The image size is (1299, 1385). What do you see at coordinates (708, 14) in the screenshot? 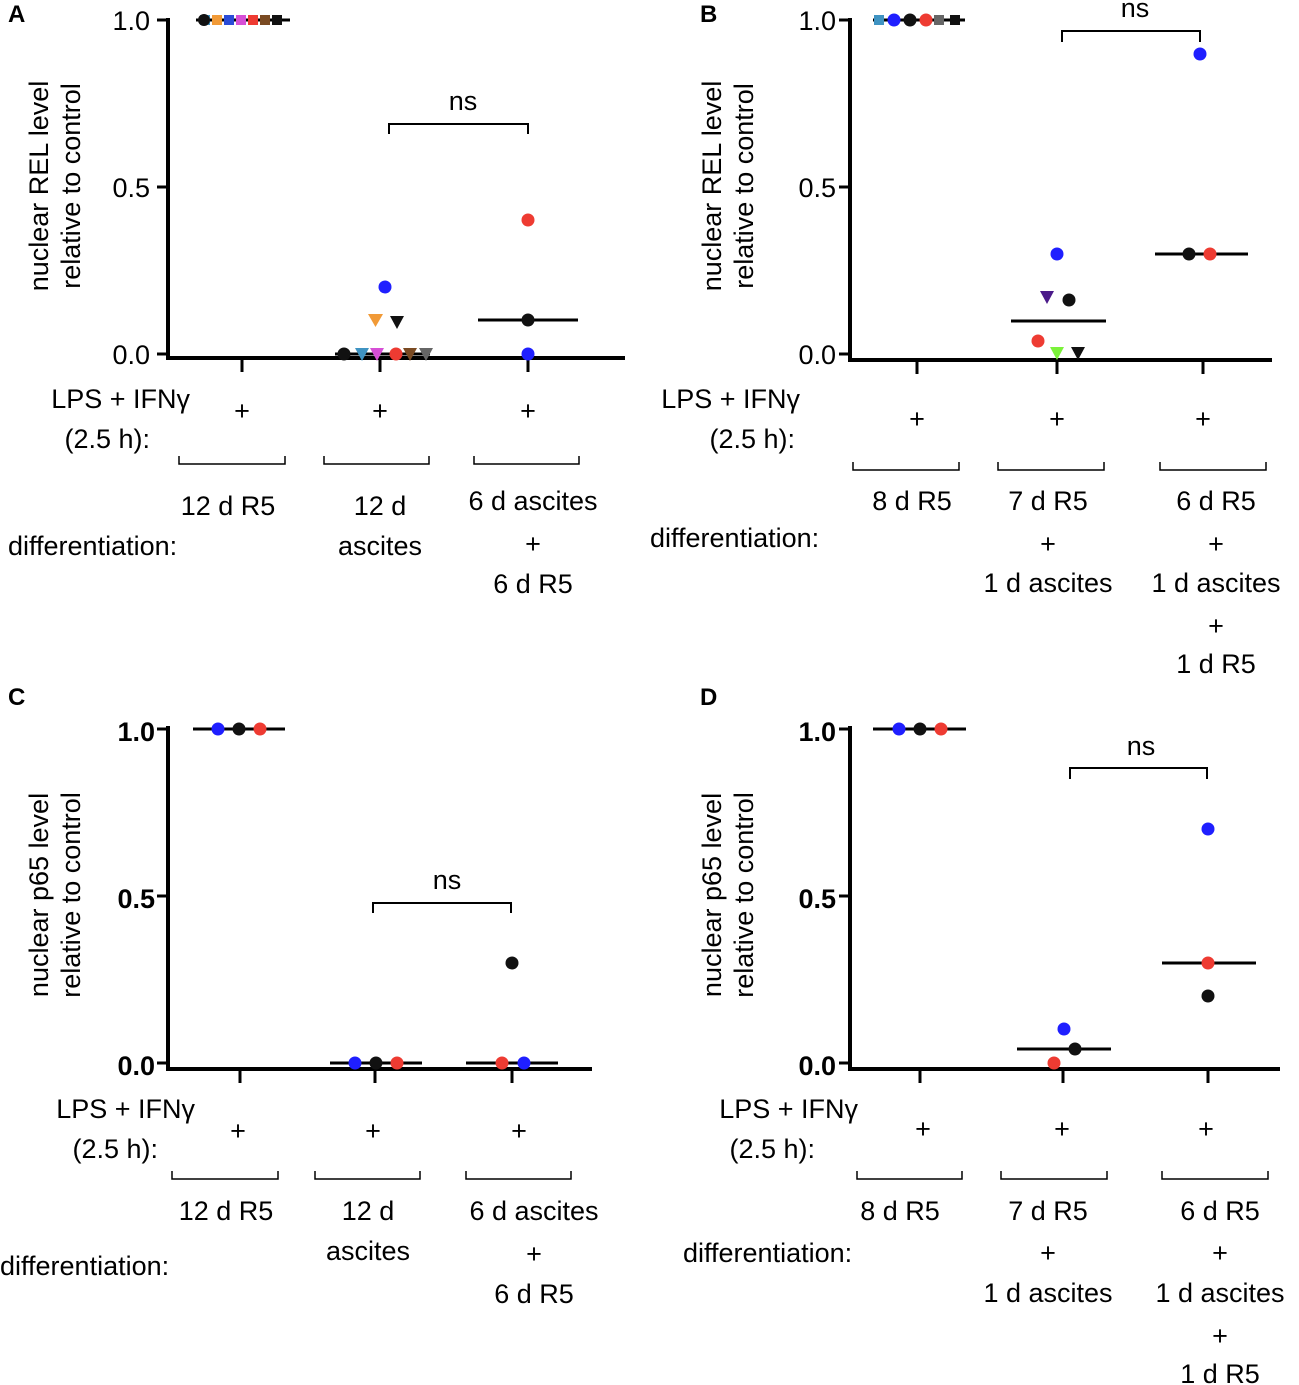
I see `panel-letter: B` at bounding box center [708, 14].